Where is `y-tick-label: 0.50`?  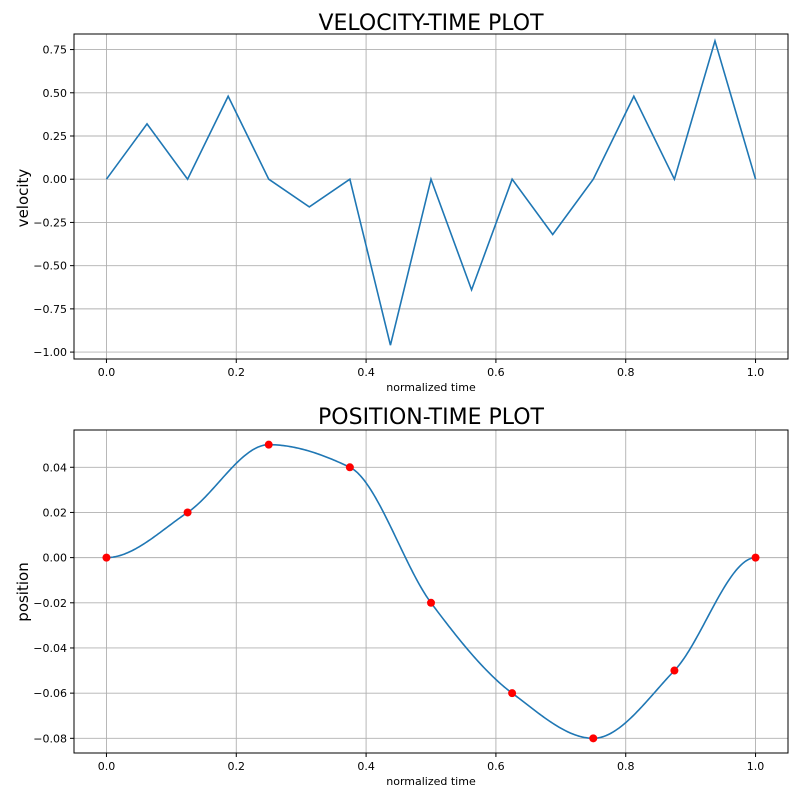 y-tick-label: 0.50 is located at coordinates (55, 93).